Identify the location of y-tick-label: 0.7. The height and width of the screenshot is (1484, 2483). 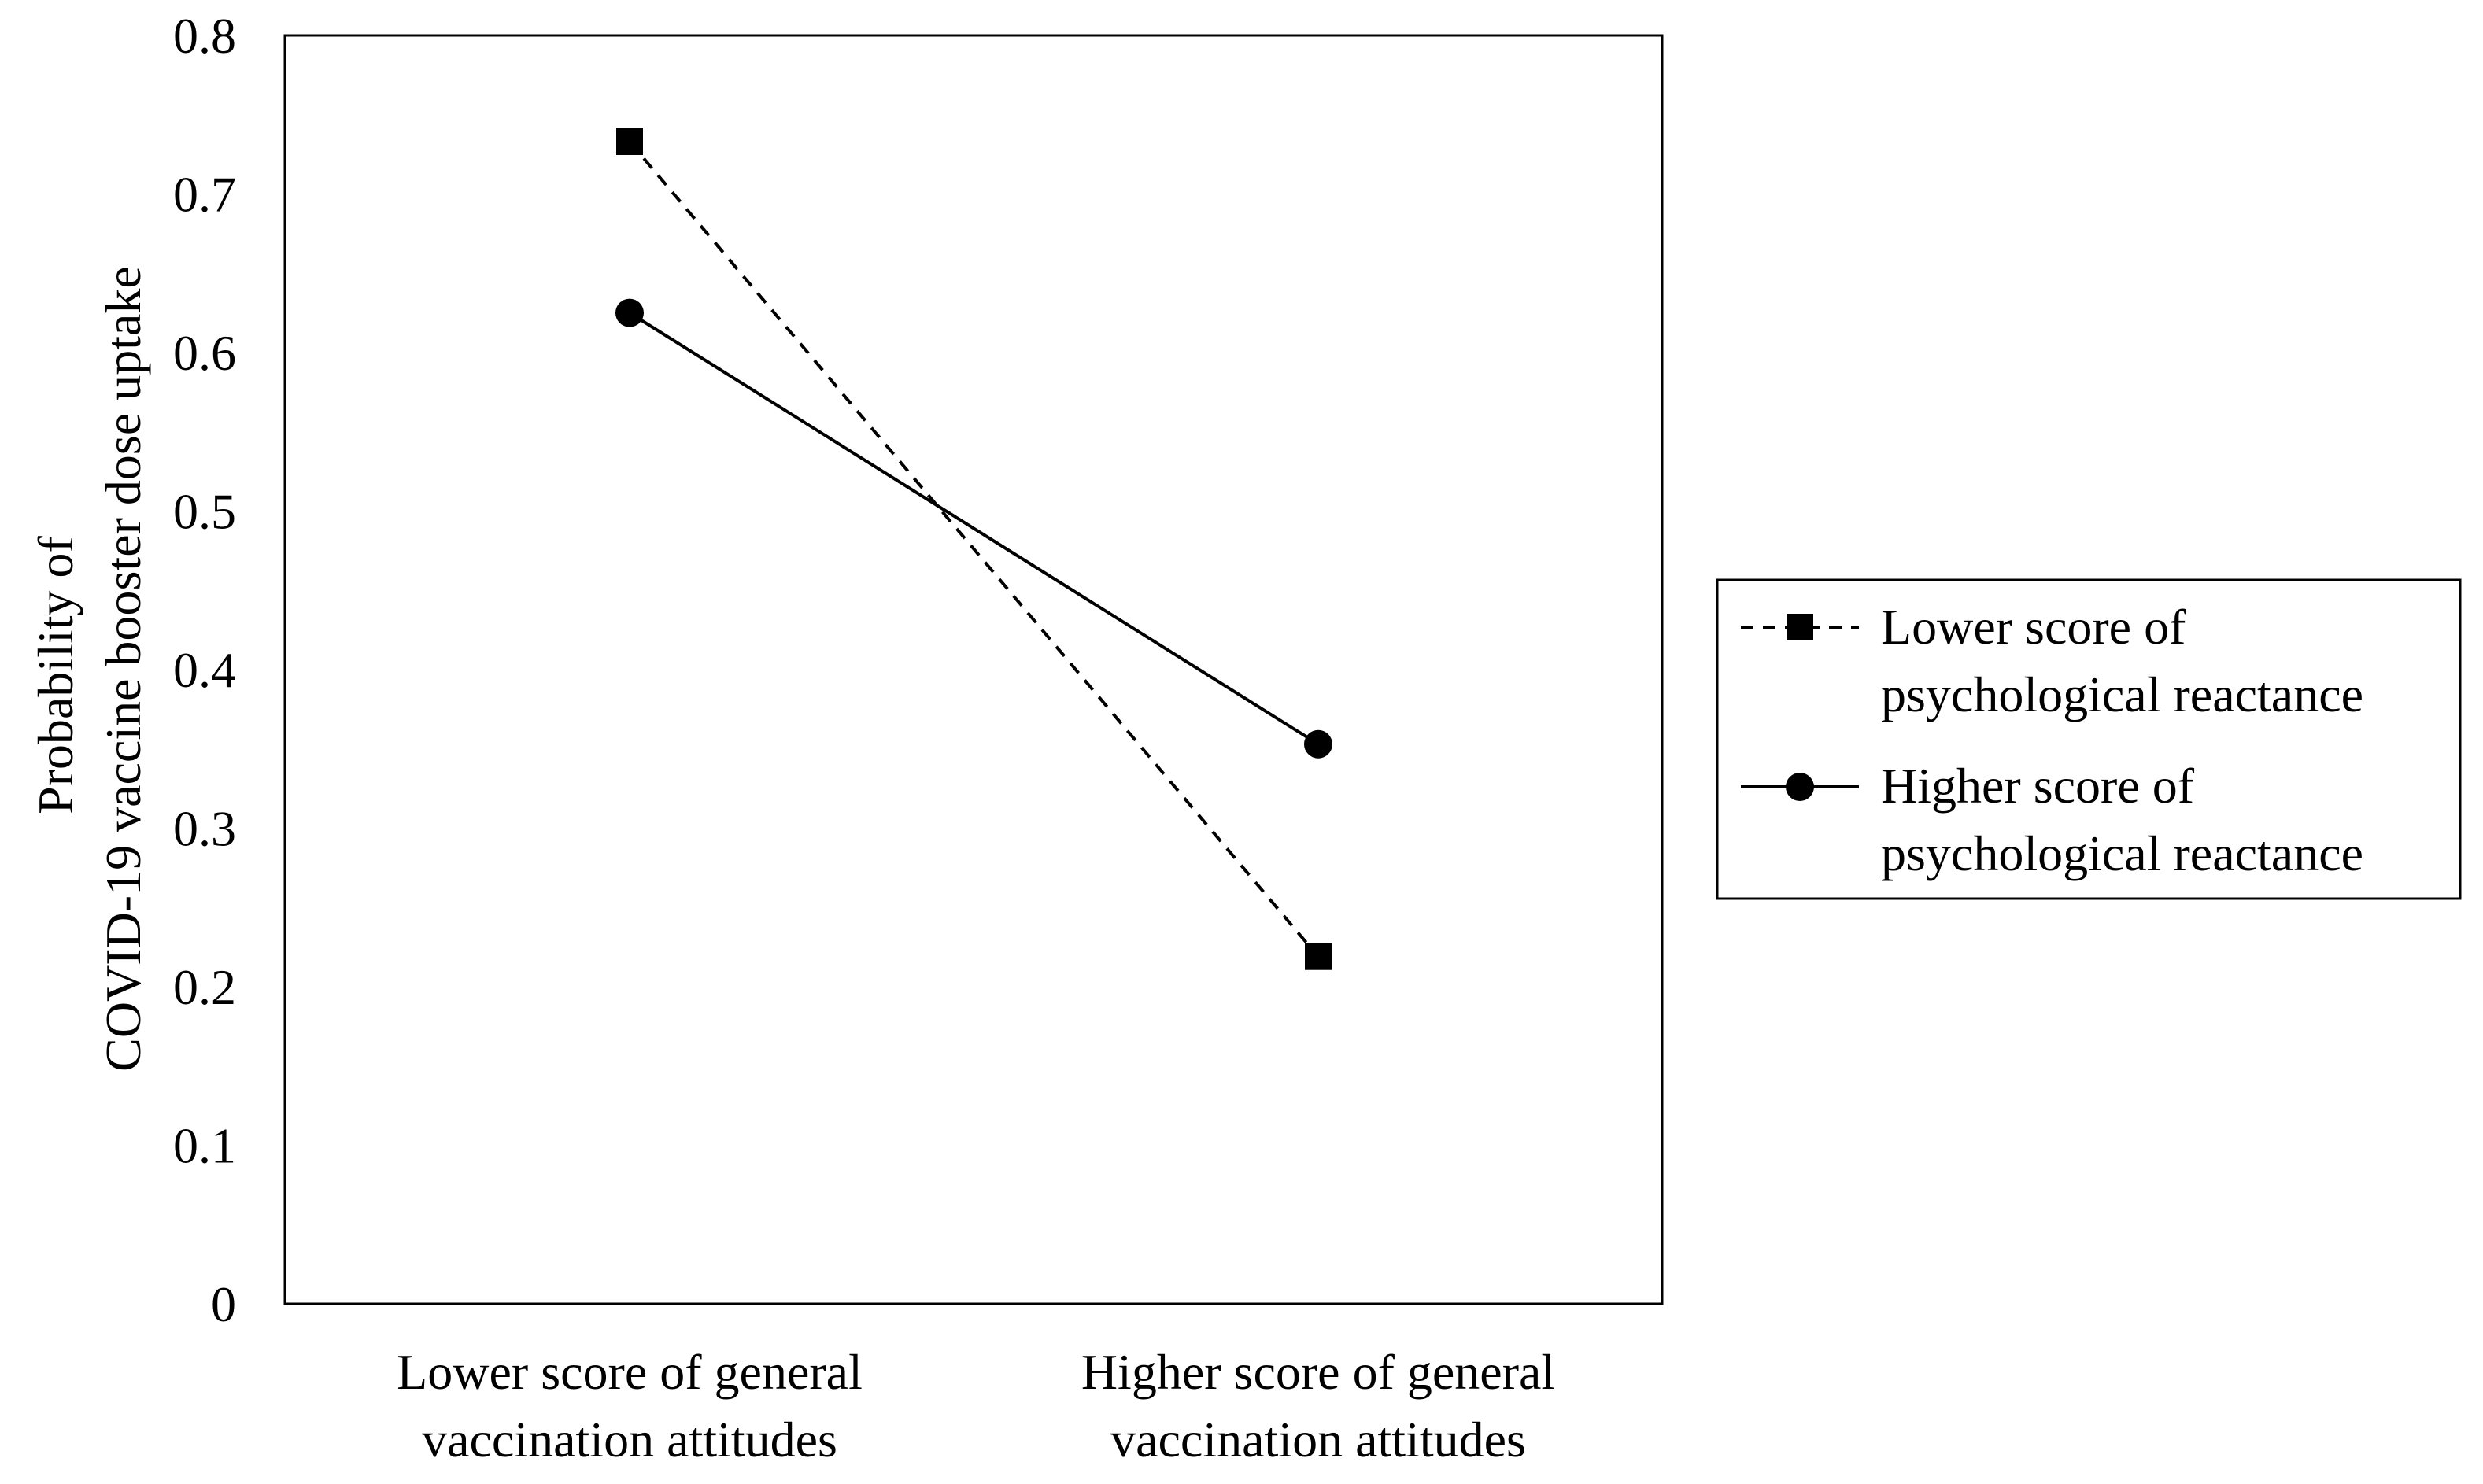
(205, 195).